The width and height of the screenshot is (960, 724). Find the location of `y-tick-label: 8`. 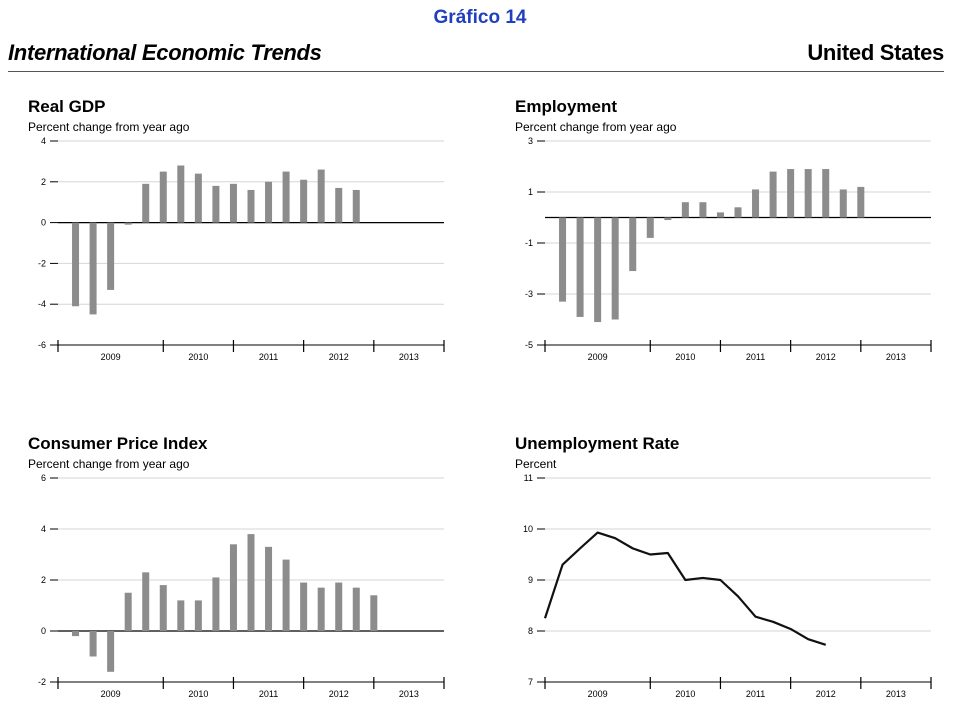

y-tick-label: 8 is located at coordinates (530, 631).